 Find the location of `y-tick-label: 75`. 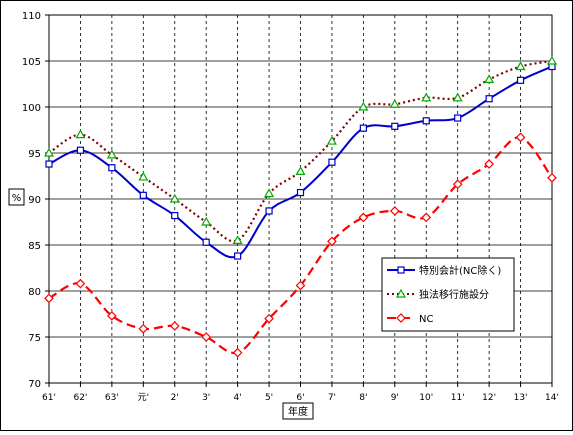

y-tick-label: 75 is located at coordinates (34, 338).